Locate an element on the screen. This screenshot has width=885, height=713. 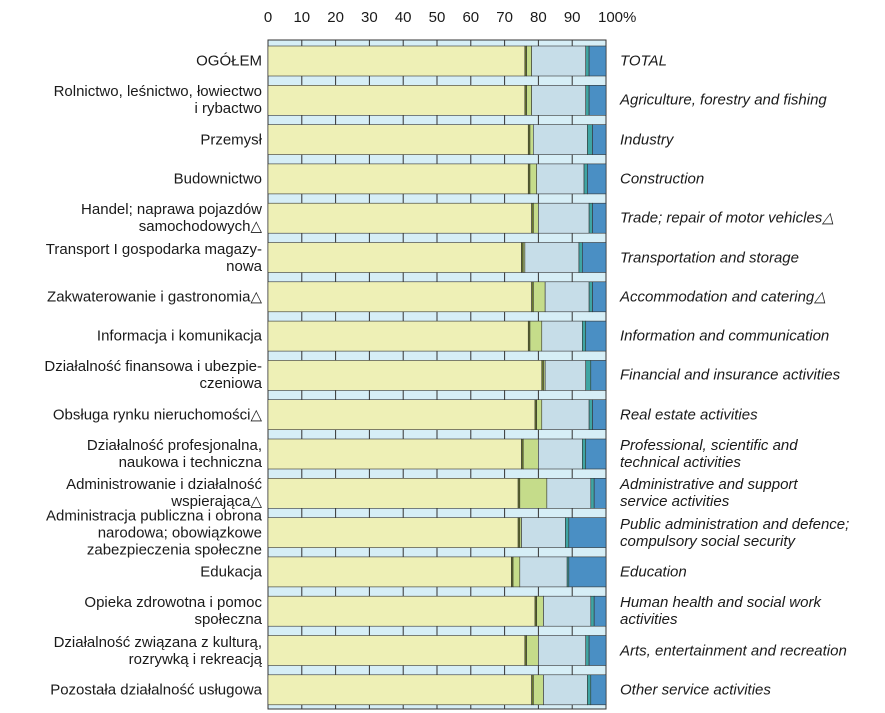
x-tick-label: 90 is located at coordinates (572, 17).